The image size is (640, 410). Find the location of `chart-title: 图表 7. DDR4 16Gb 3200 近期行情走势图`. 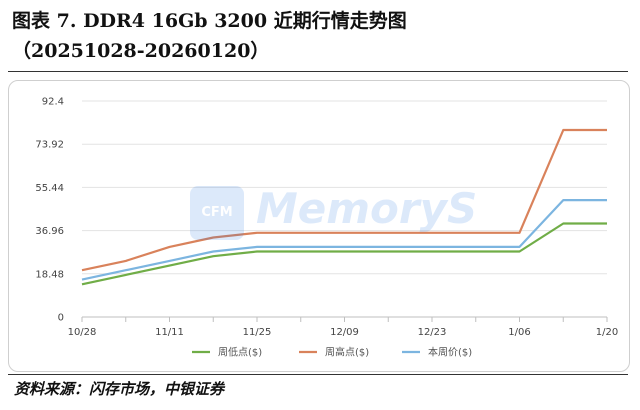

chart-title: 图表 7. DDR4 16Gb 3200 近期行情走势图 is located at coordinates (209, 21).